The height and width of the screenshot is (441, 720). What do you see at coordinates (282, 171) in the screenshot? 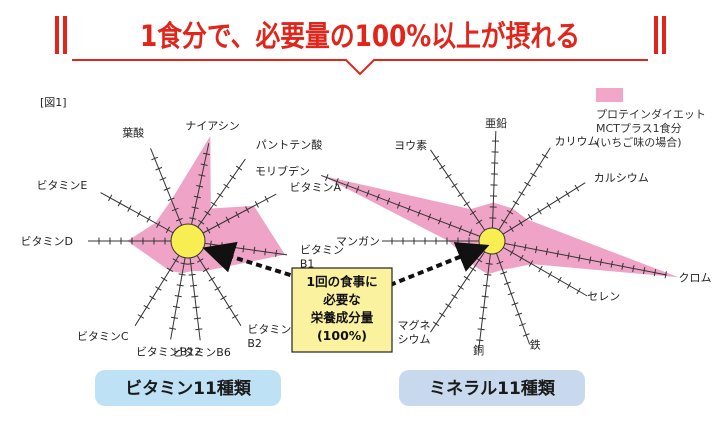
I see `axis-label-mineral-9: モリブデン` at bounding box center [282, 171].